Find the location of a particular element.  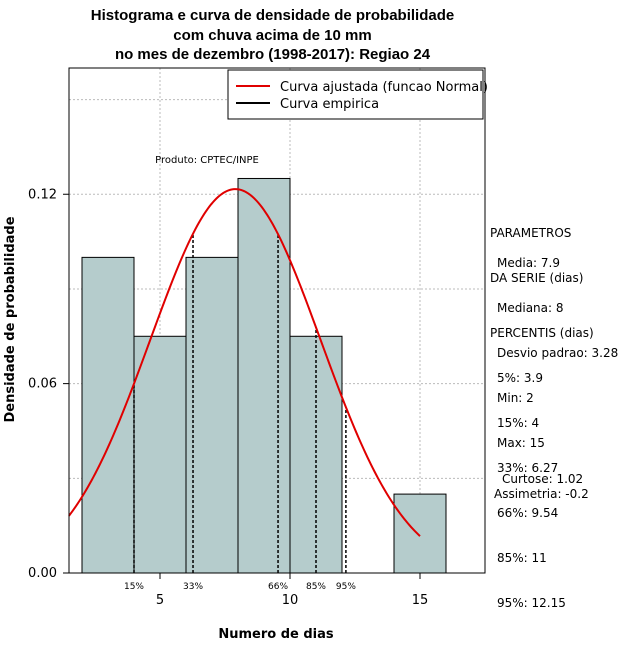

percentile-label: 95% is located at coordinates (346, 587).